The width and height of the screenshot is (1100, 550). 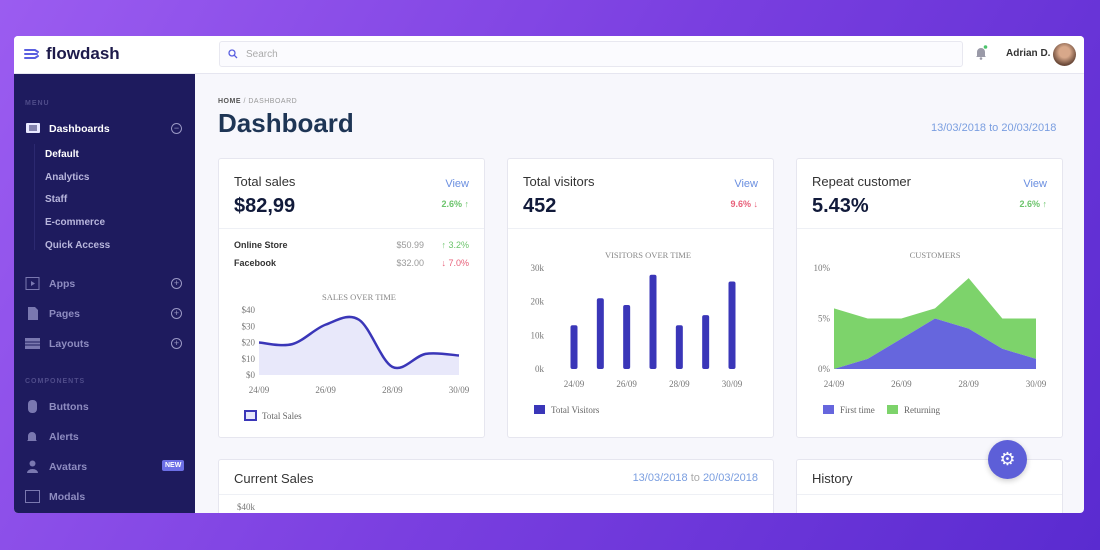 I want to click on collapse-icon: −, so click(x=176, y=128).